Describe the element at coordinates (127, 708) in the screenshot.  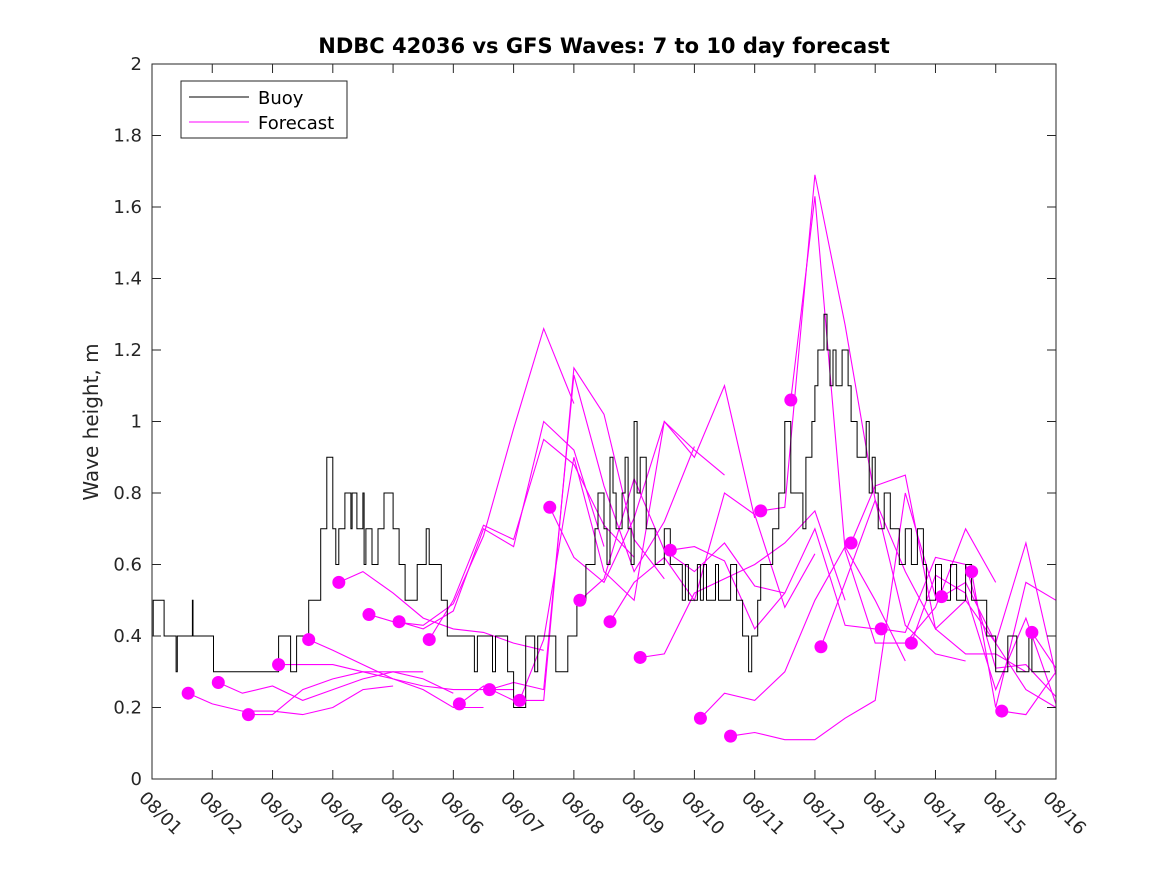
I see `y-tick-label: 0.2` at that location.